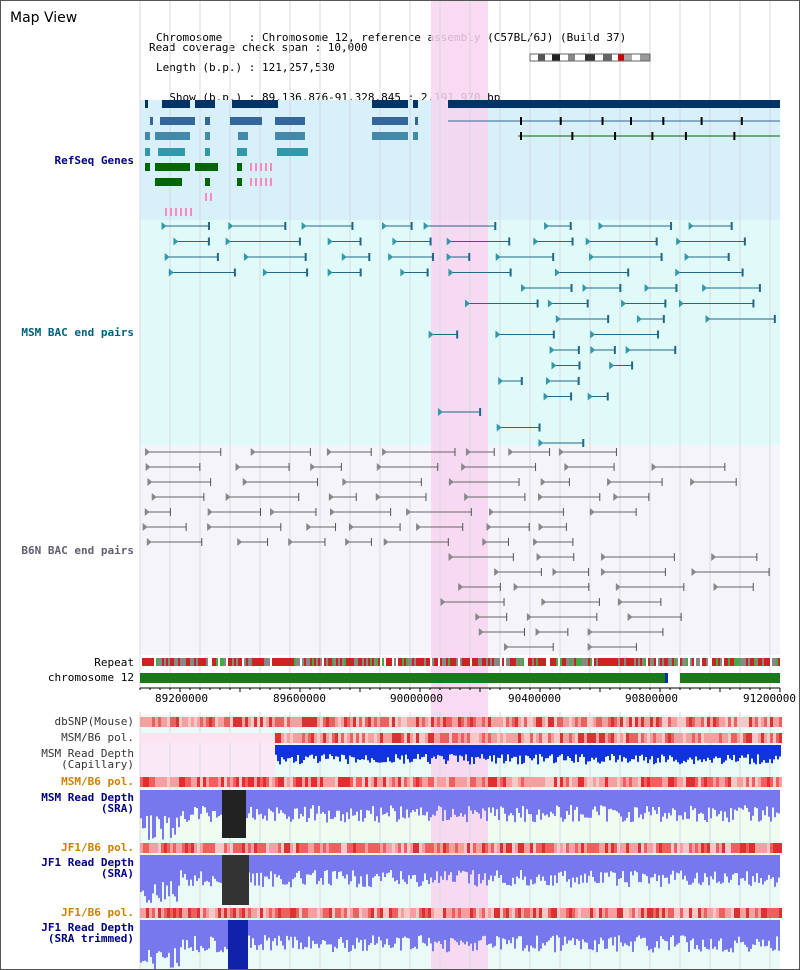 This screenshot has height=970, width=800. Describe the element at coordinates (87, 933) in the screenshot. I see `track-label-jf1-depth-trimmed: JF1 Read Depth (SRA trimmed)` at that location.